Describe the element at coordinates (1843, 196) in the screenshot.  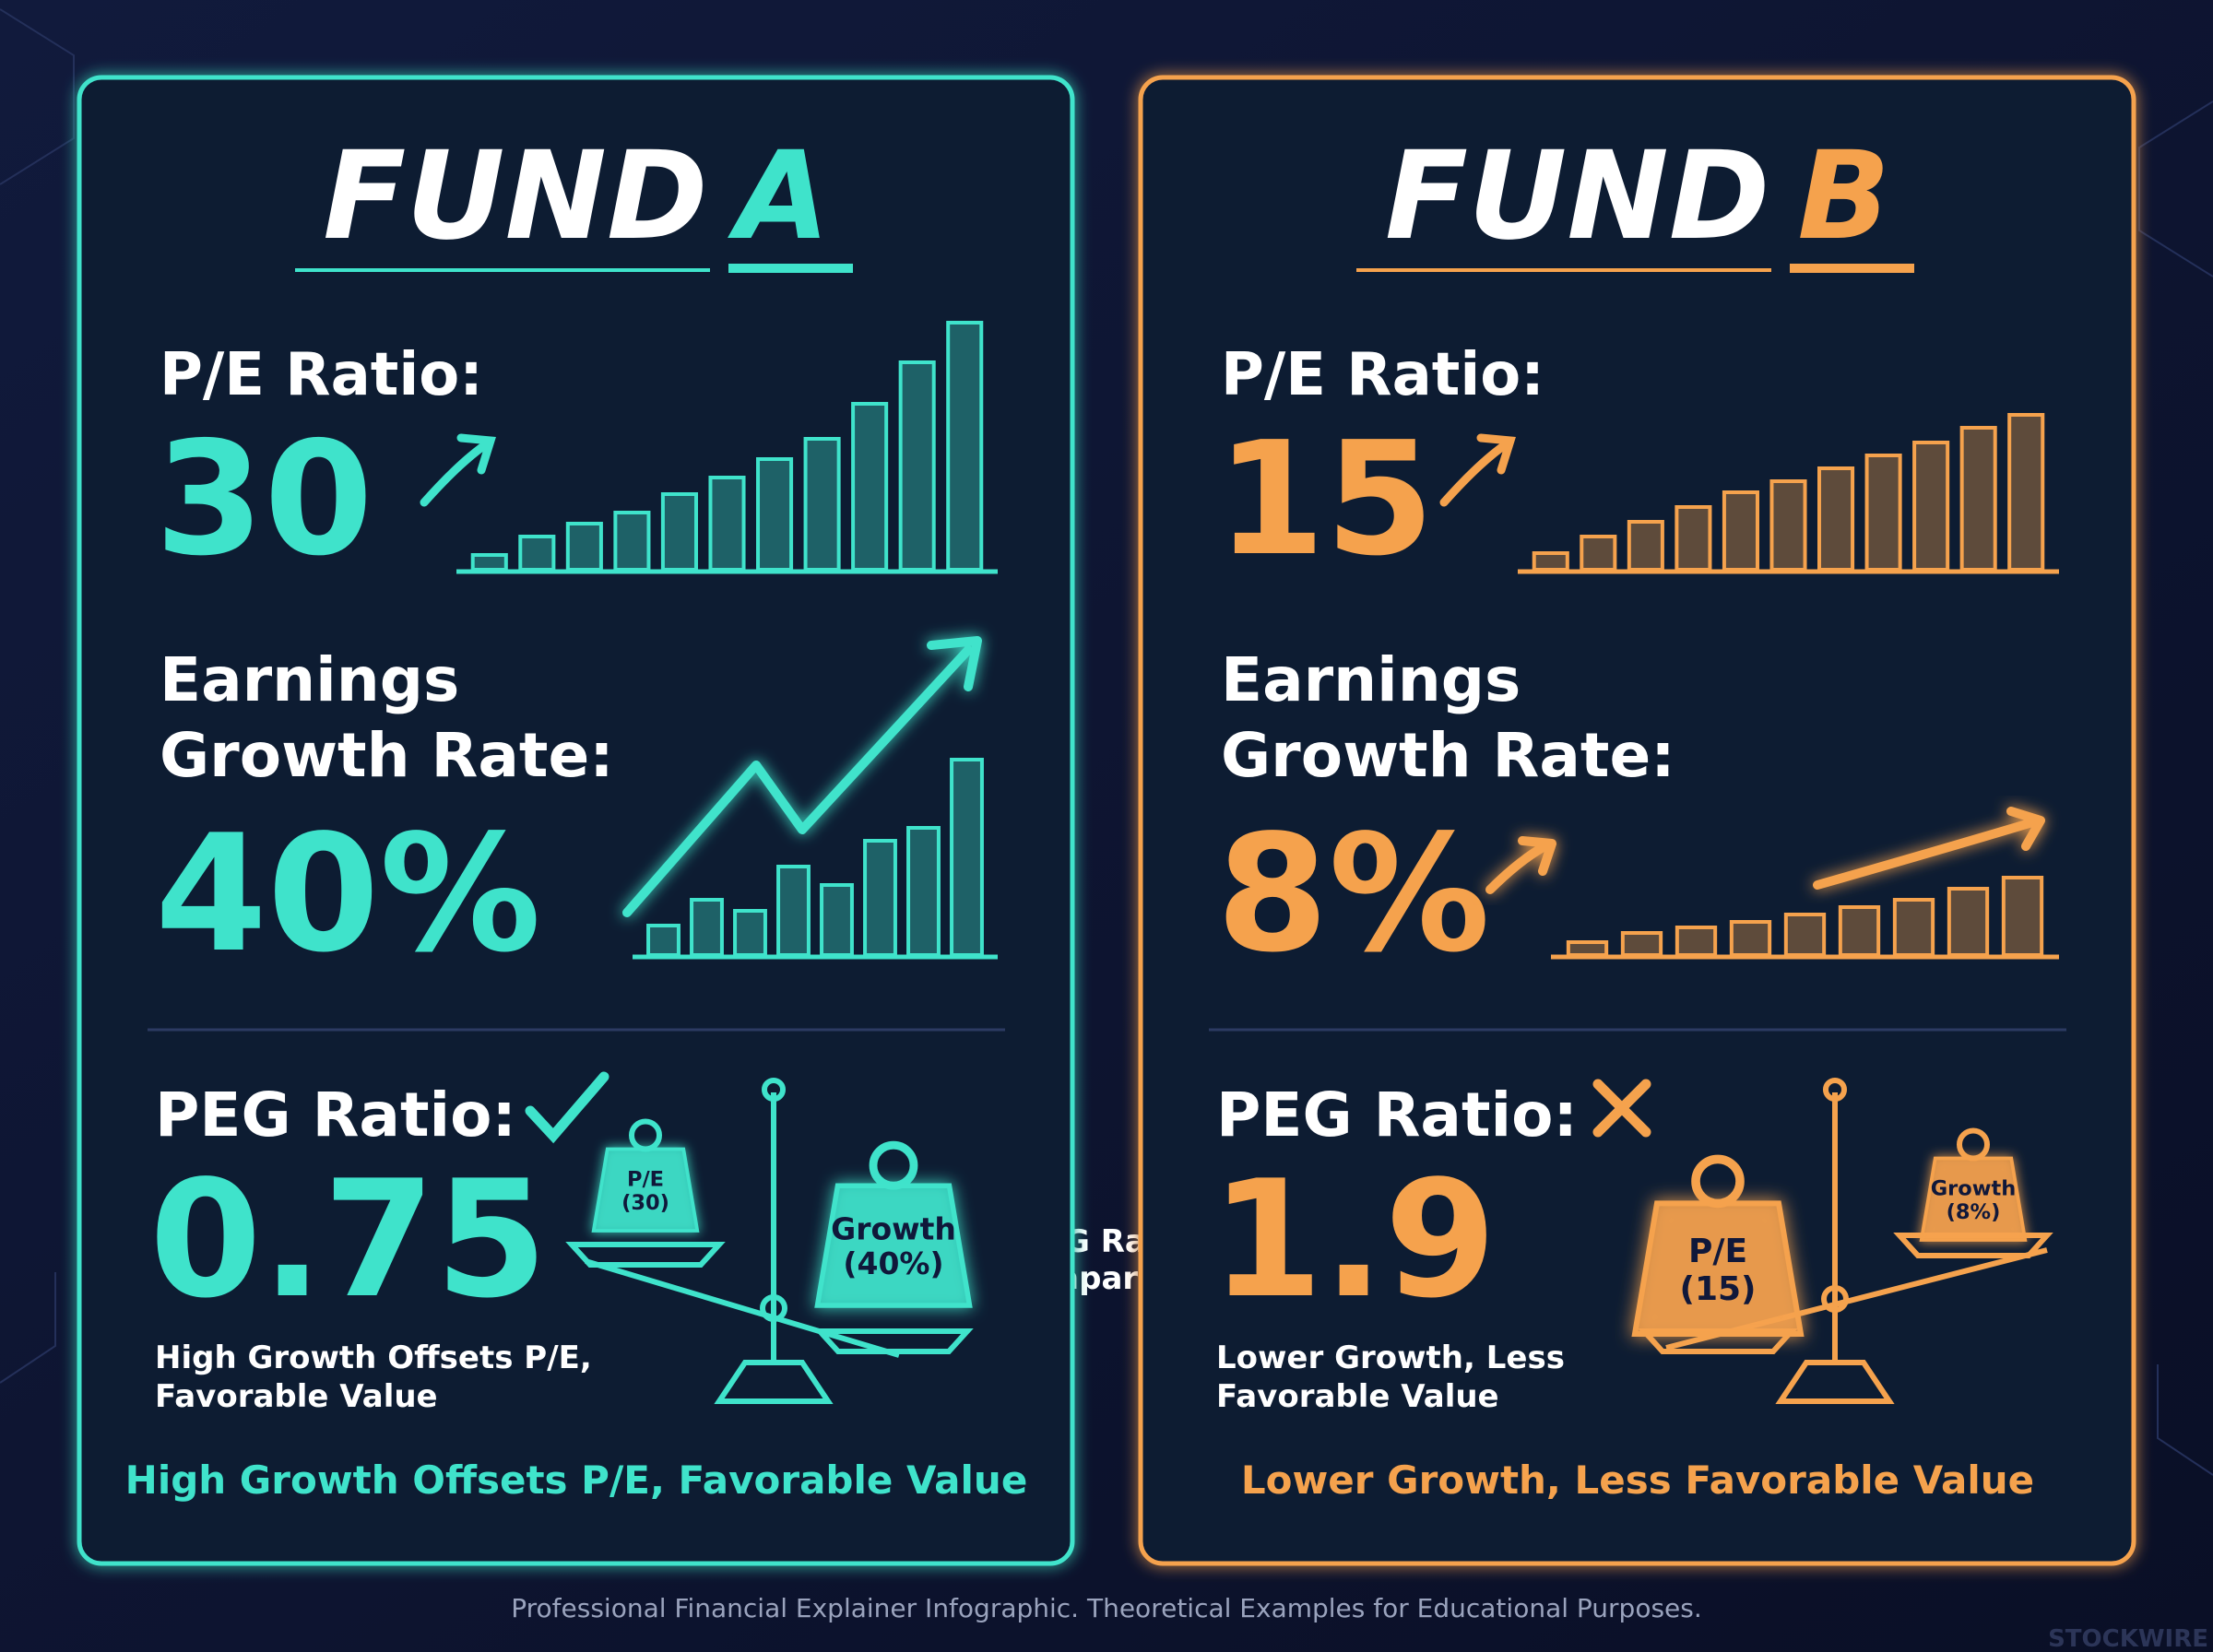
I see `fund-title-letter: B` at that location.